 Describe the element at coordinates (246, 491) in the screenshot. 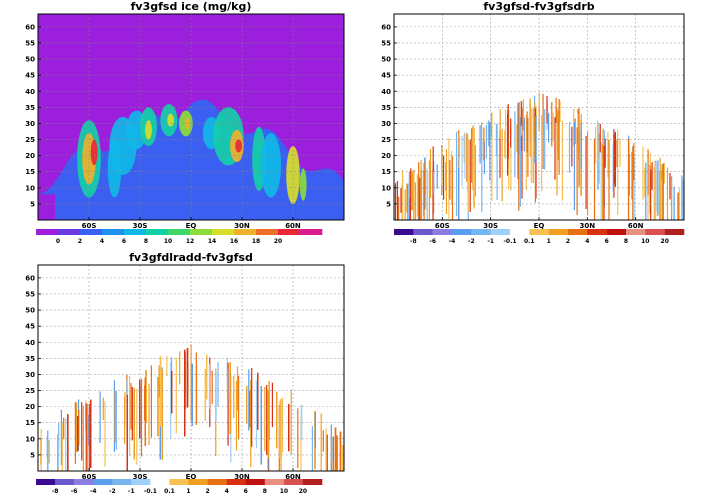

I see `colorbar-label: 6` at that location.